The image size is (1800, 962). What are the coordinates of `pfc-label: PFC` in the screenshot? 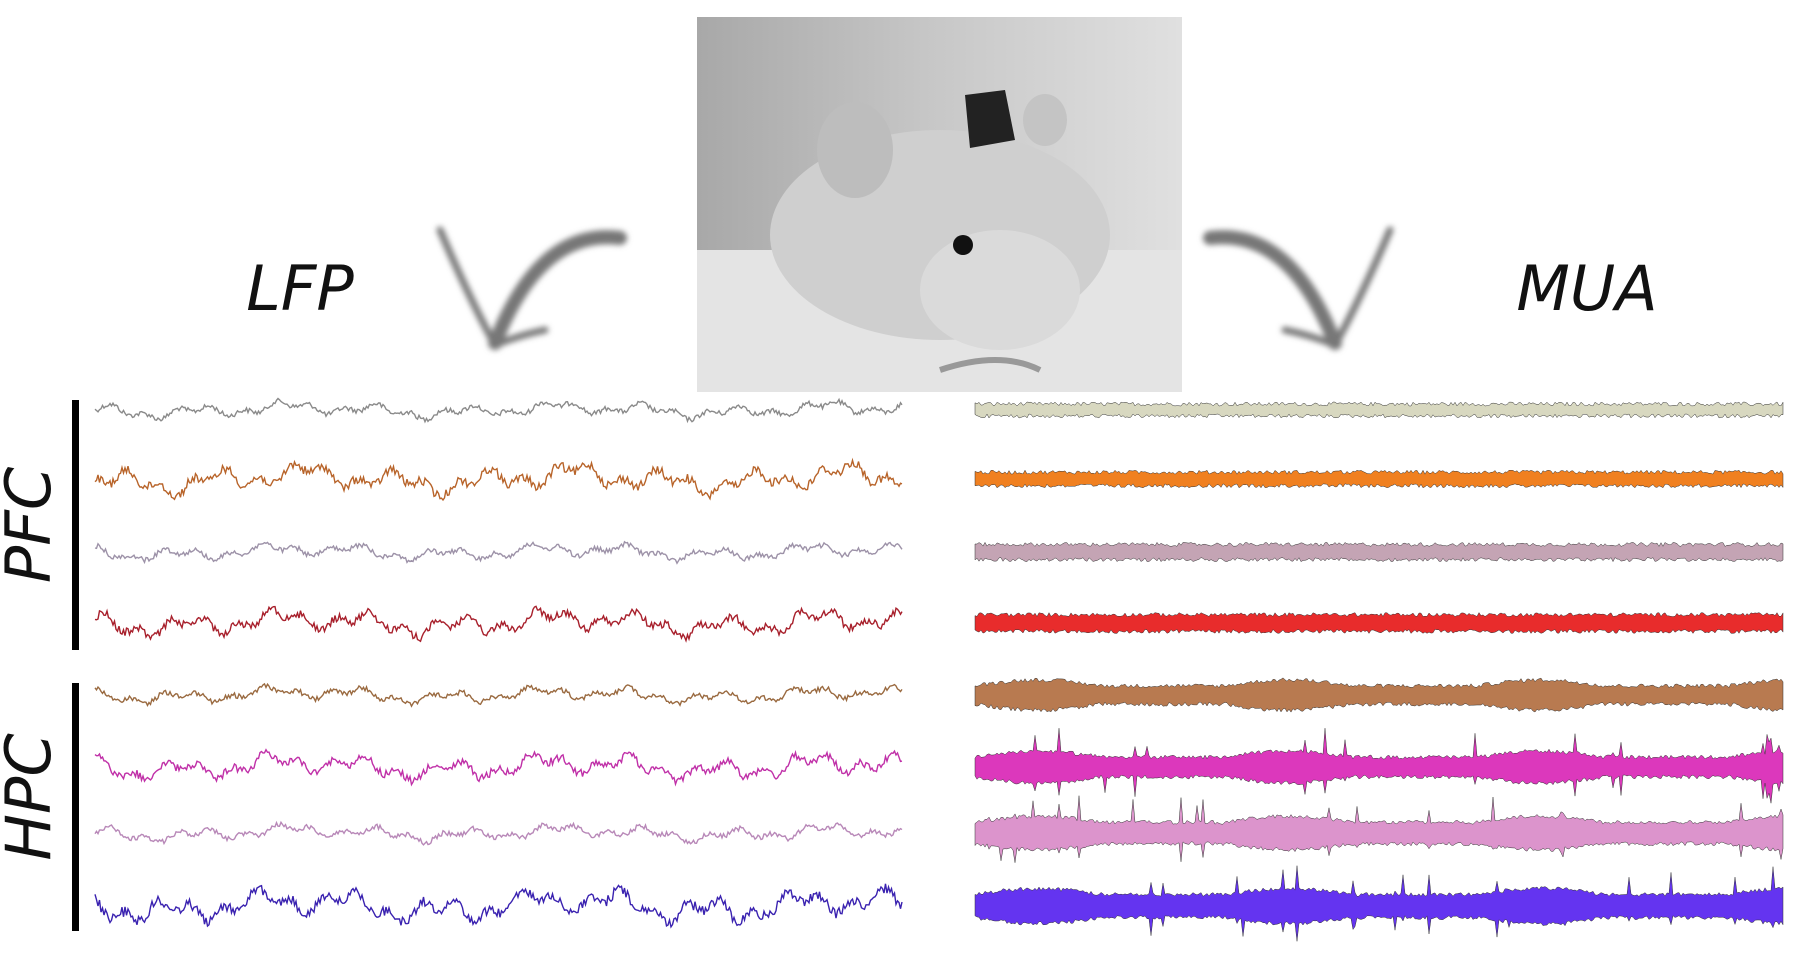 It's located at (32, 524).